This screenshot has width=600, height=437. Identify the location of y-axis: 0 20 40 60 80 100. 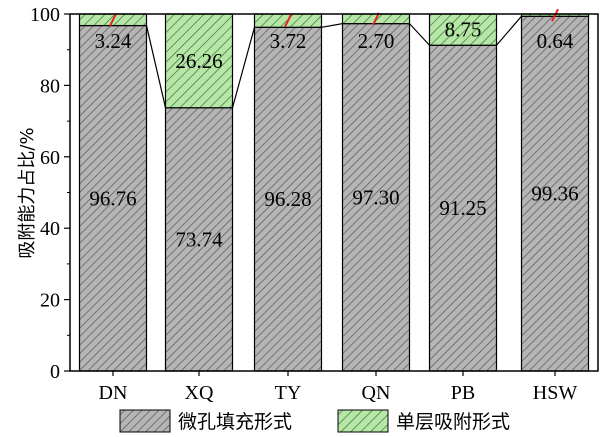
(50, 193).